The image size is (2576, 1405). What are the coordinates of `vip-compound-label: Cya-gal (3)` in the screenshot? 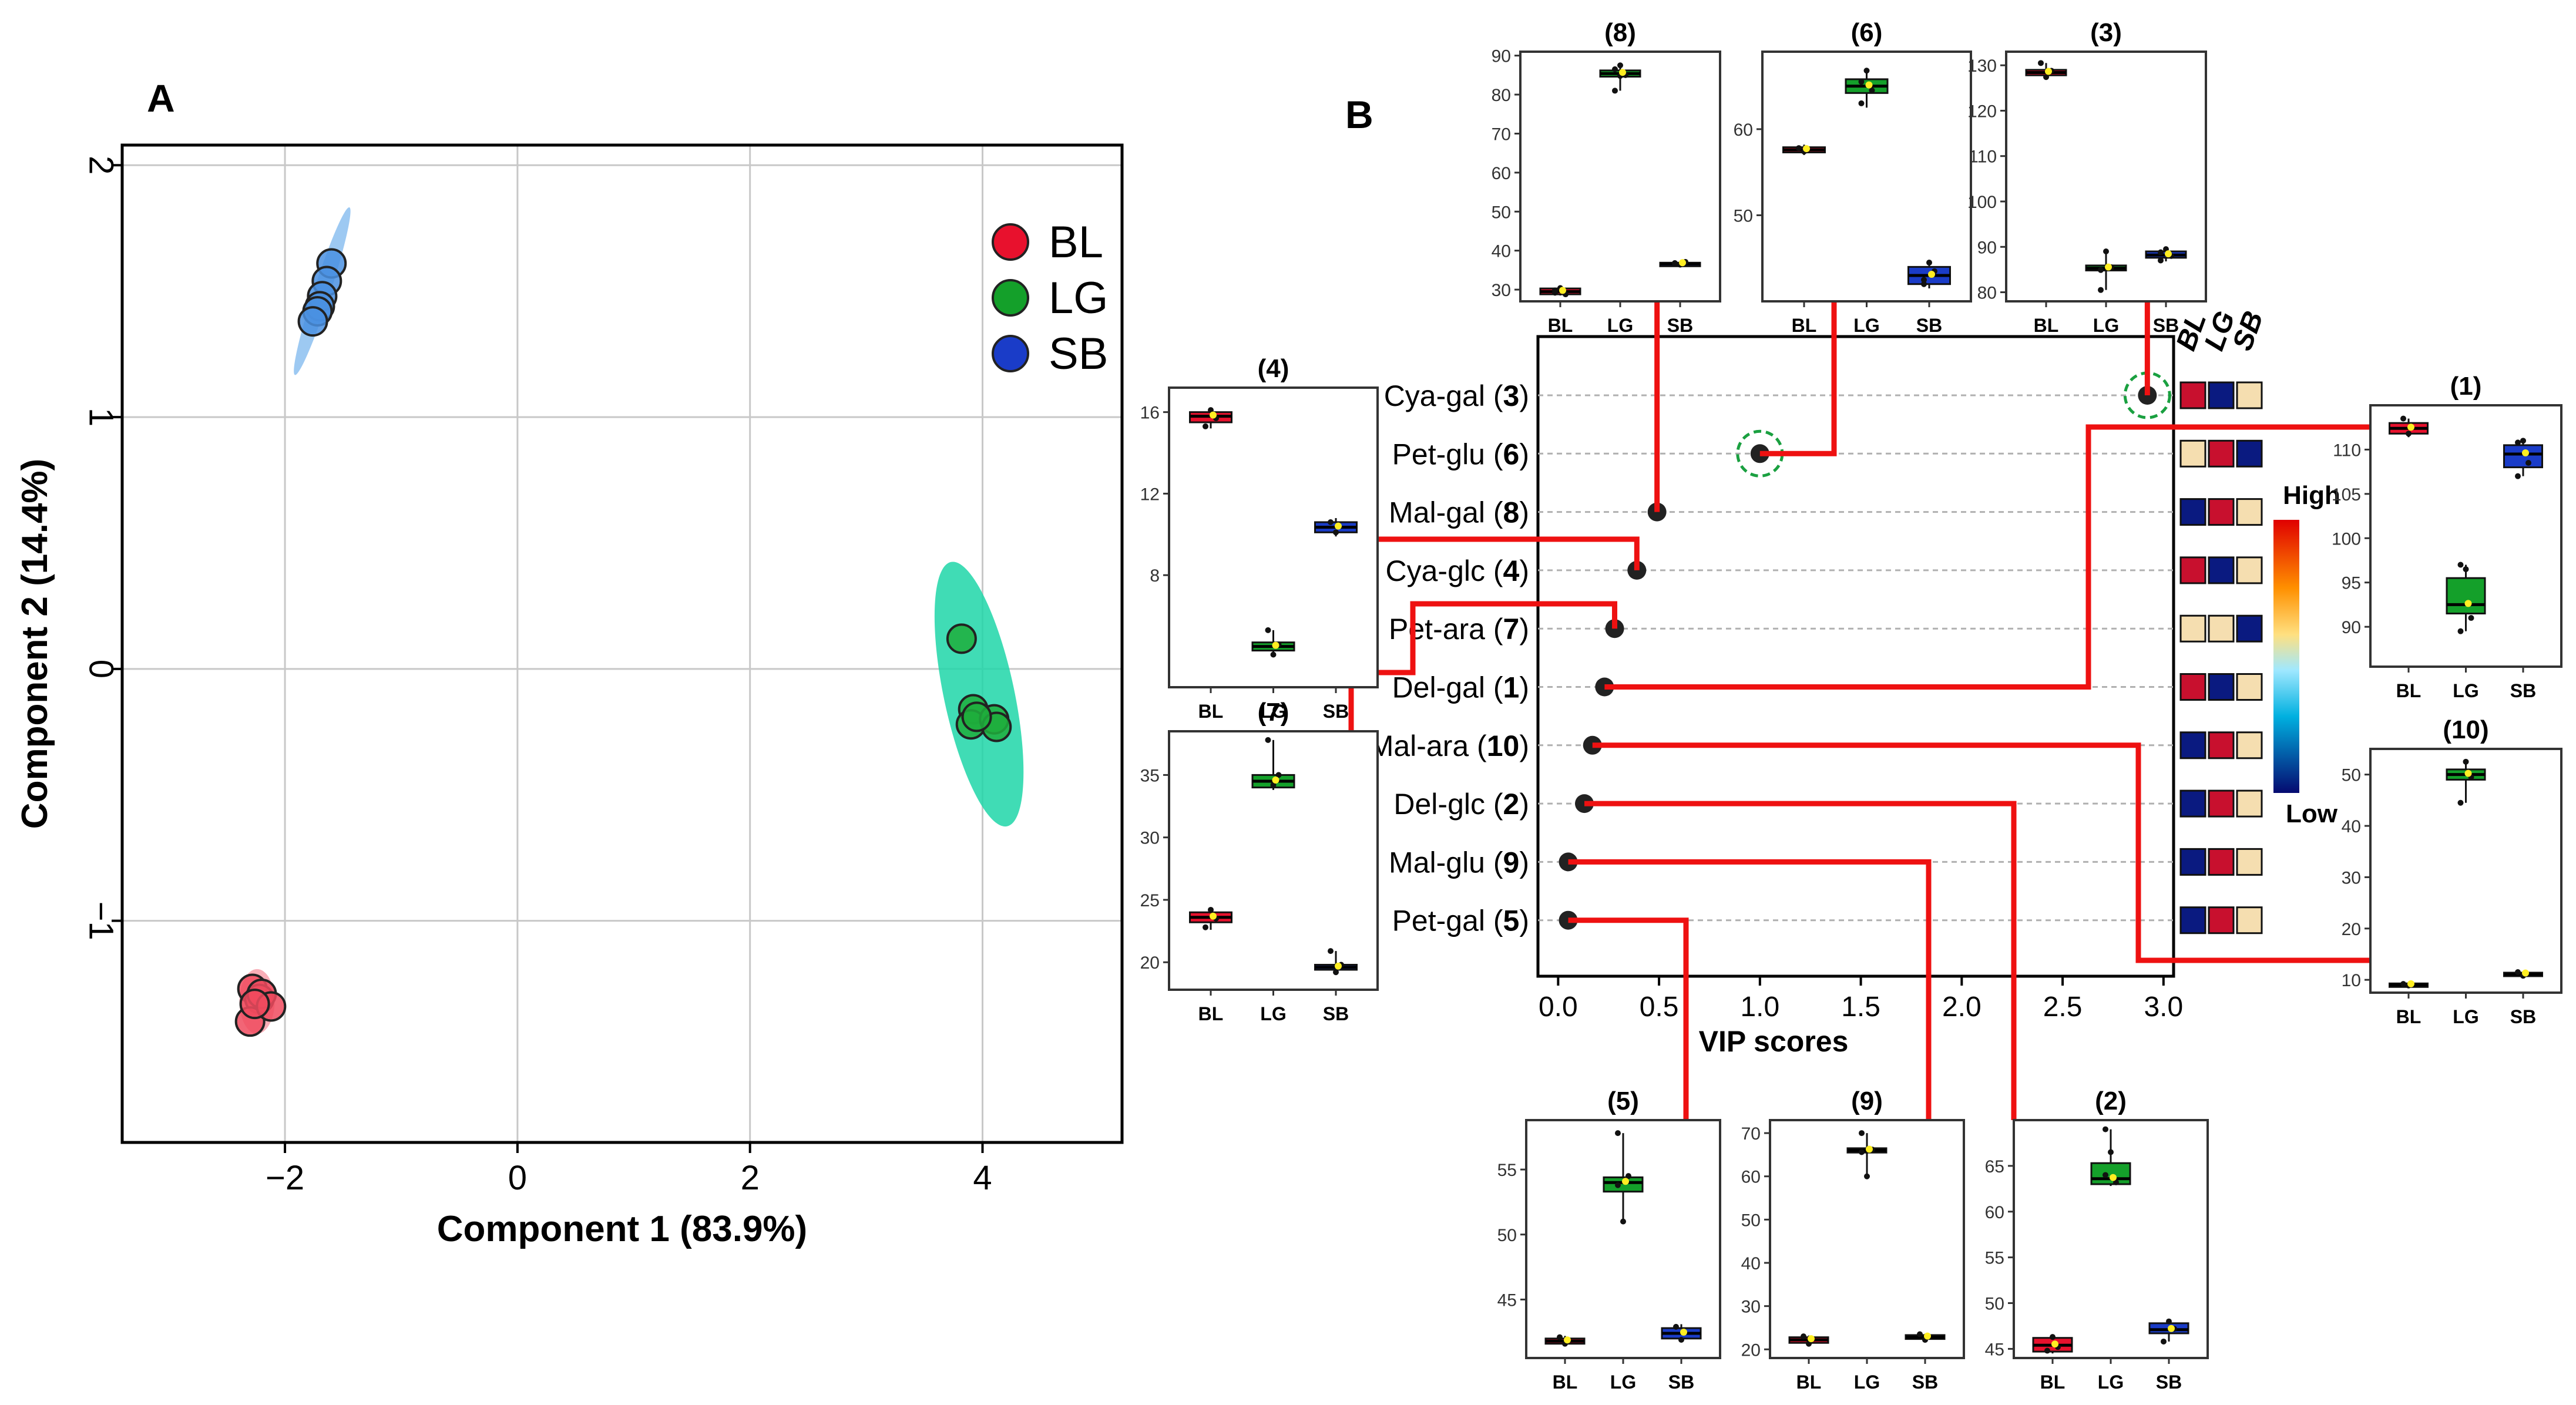 It's located at (1456, 395).